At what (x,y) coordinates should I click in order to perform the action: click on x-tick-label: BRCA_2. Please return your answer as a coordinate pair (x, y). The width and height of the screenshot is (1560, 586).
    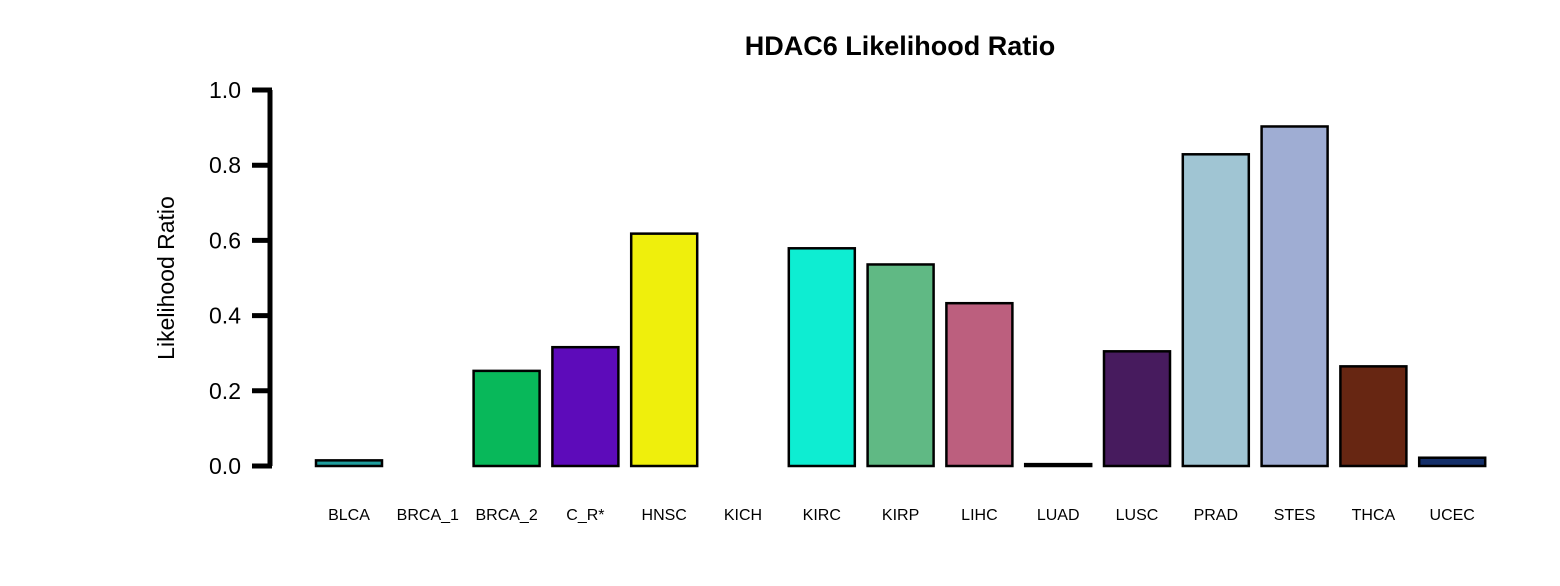
    Looking at the image, I should click on (506, 515).